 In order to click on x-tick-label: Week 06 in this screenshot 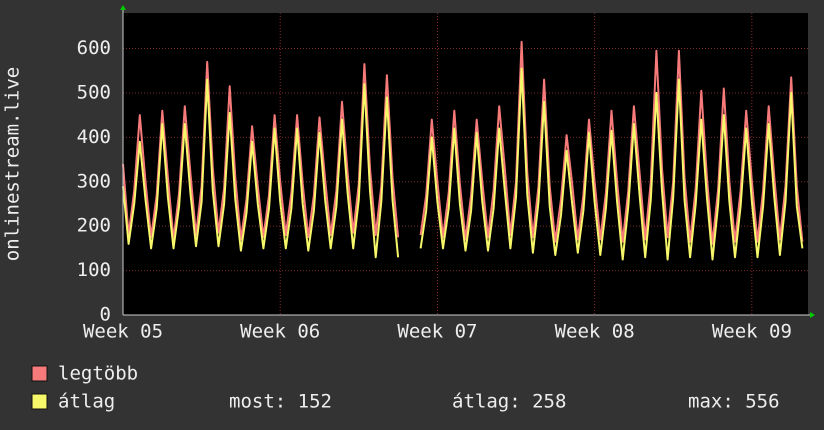, I will do `click(280, 332)`.